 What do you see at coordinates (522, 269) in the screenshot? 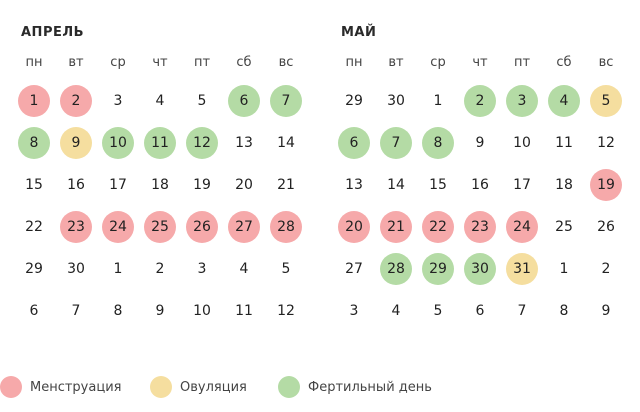
I see `day-cell: 31` at bounding box center [522, 269].